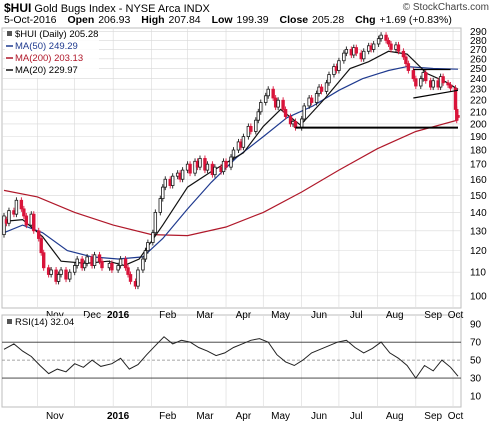 The image size is (493, 426). I want to click on legend-price: $HUI (Daily) 205.28, so click(56, 34).